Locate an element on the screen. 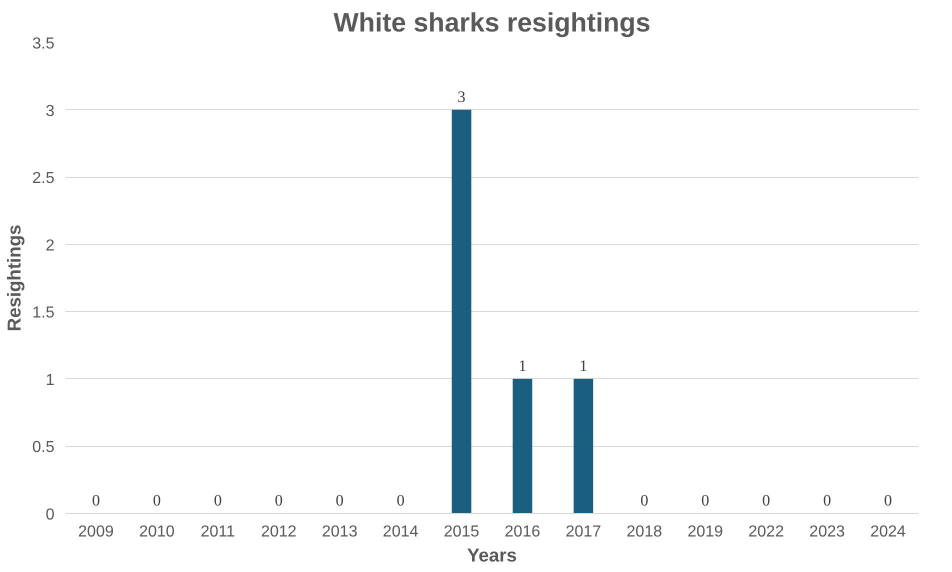 This screenshot has width=952, height=572. x-tick-label: 2010 is located at coordinates (157, 532).